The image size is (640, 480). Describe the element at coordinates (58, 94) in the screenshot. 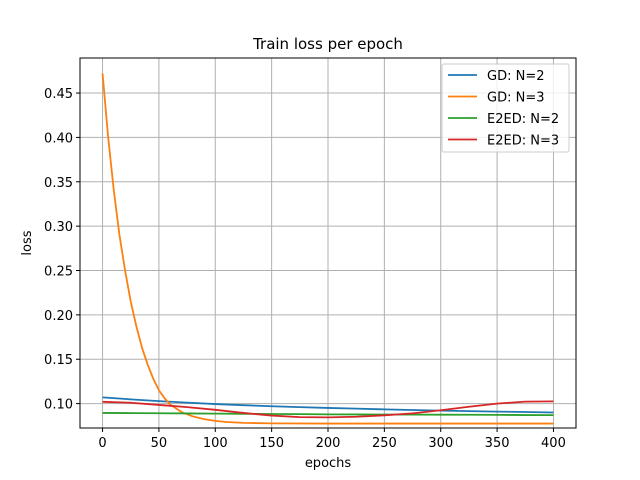

I see `y-tick-label: 0.45` at that location.